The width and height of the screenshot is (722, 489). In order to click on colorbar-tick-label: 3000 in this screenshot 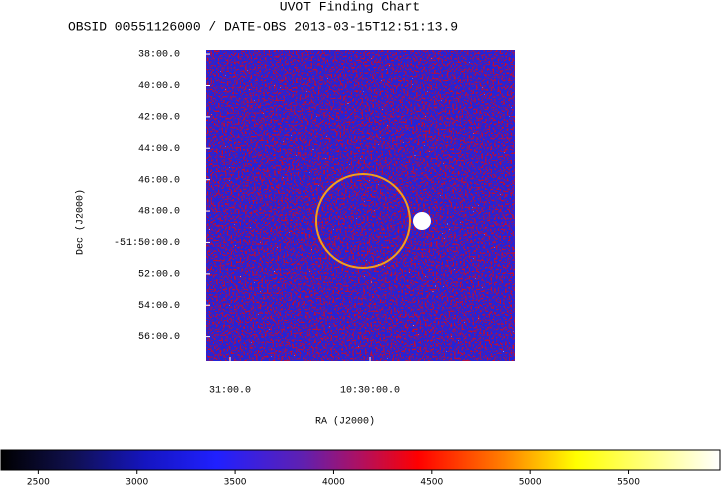, I will do `click(136, 483)`.